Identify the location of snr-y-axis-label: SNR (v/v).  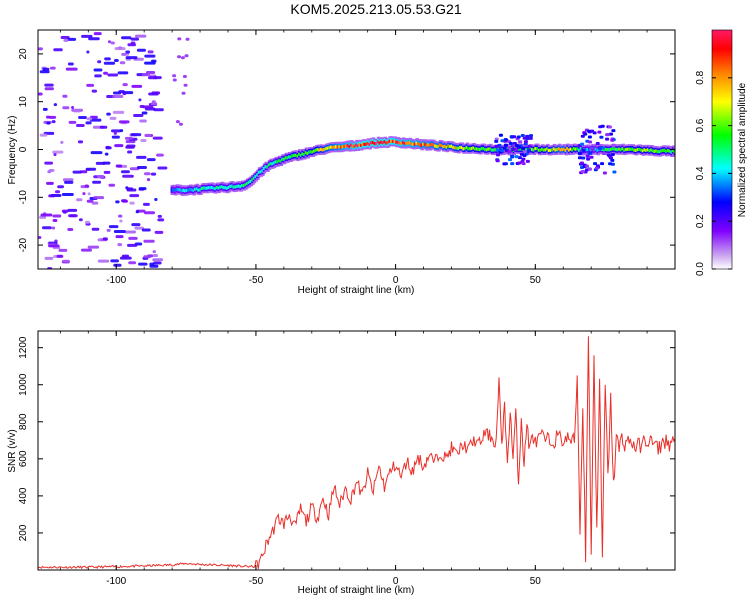
(12, 450).